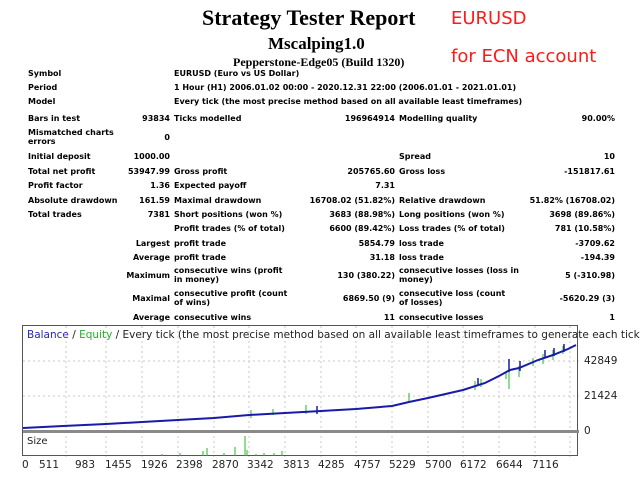  What do you see at coordinates (441, 317) in the screenshot?
I see `avg-cons-losses-label: consecutive losses` at bounding box center [441, 317].